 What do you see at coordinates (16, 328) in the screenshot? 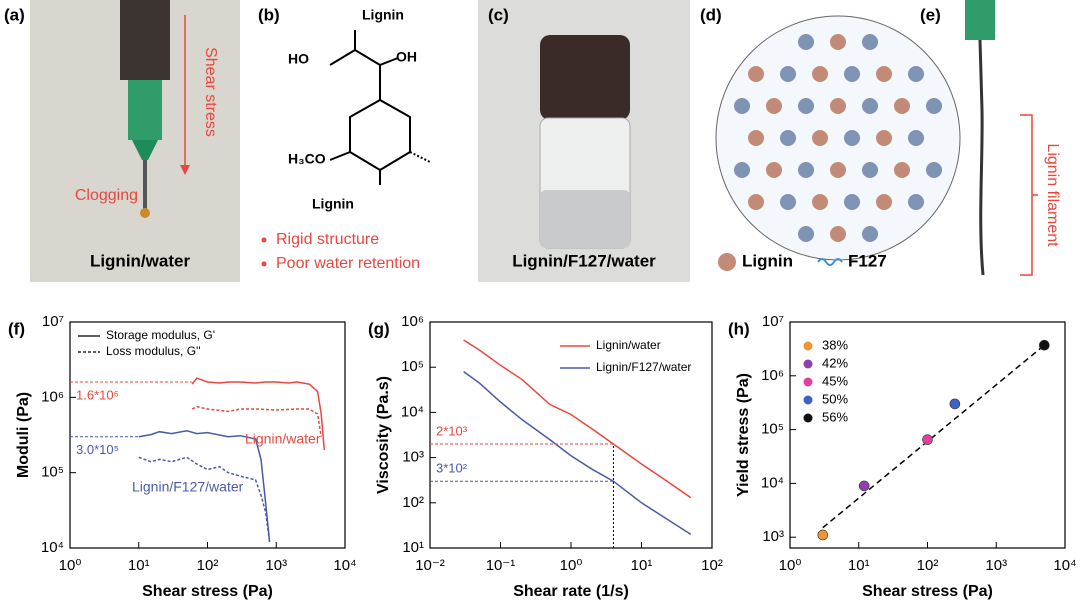
I see `panel-label: (f)` at bounding box center [16, 328].